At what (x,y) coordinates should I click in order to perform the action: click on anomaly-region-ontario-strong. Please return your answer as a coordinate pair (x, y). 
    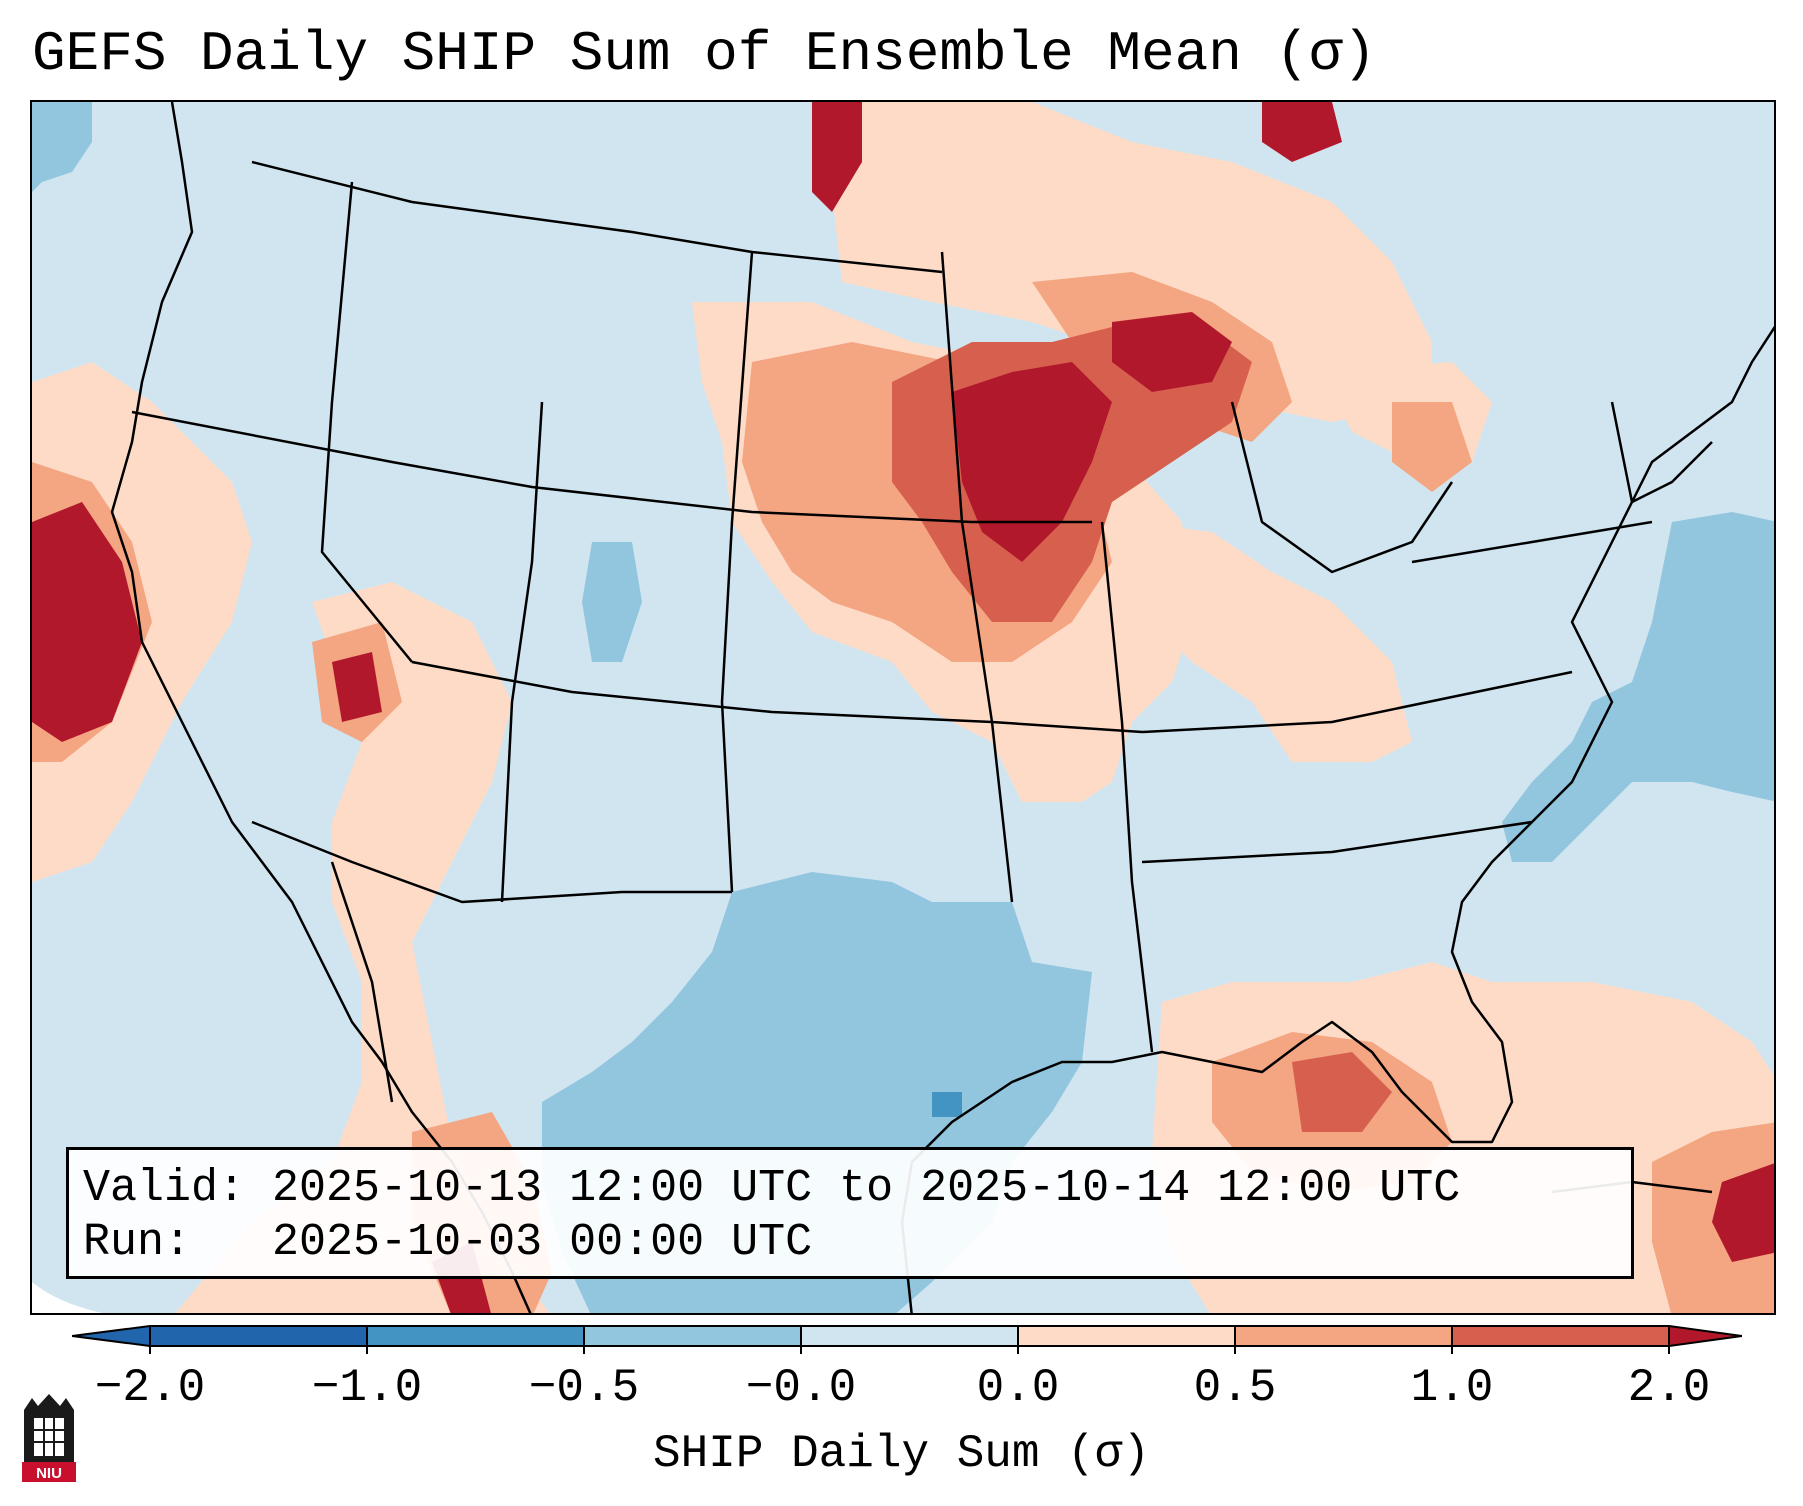
    Looking at the image, I should click on (1432, 447).